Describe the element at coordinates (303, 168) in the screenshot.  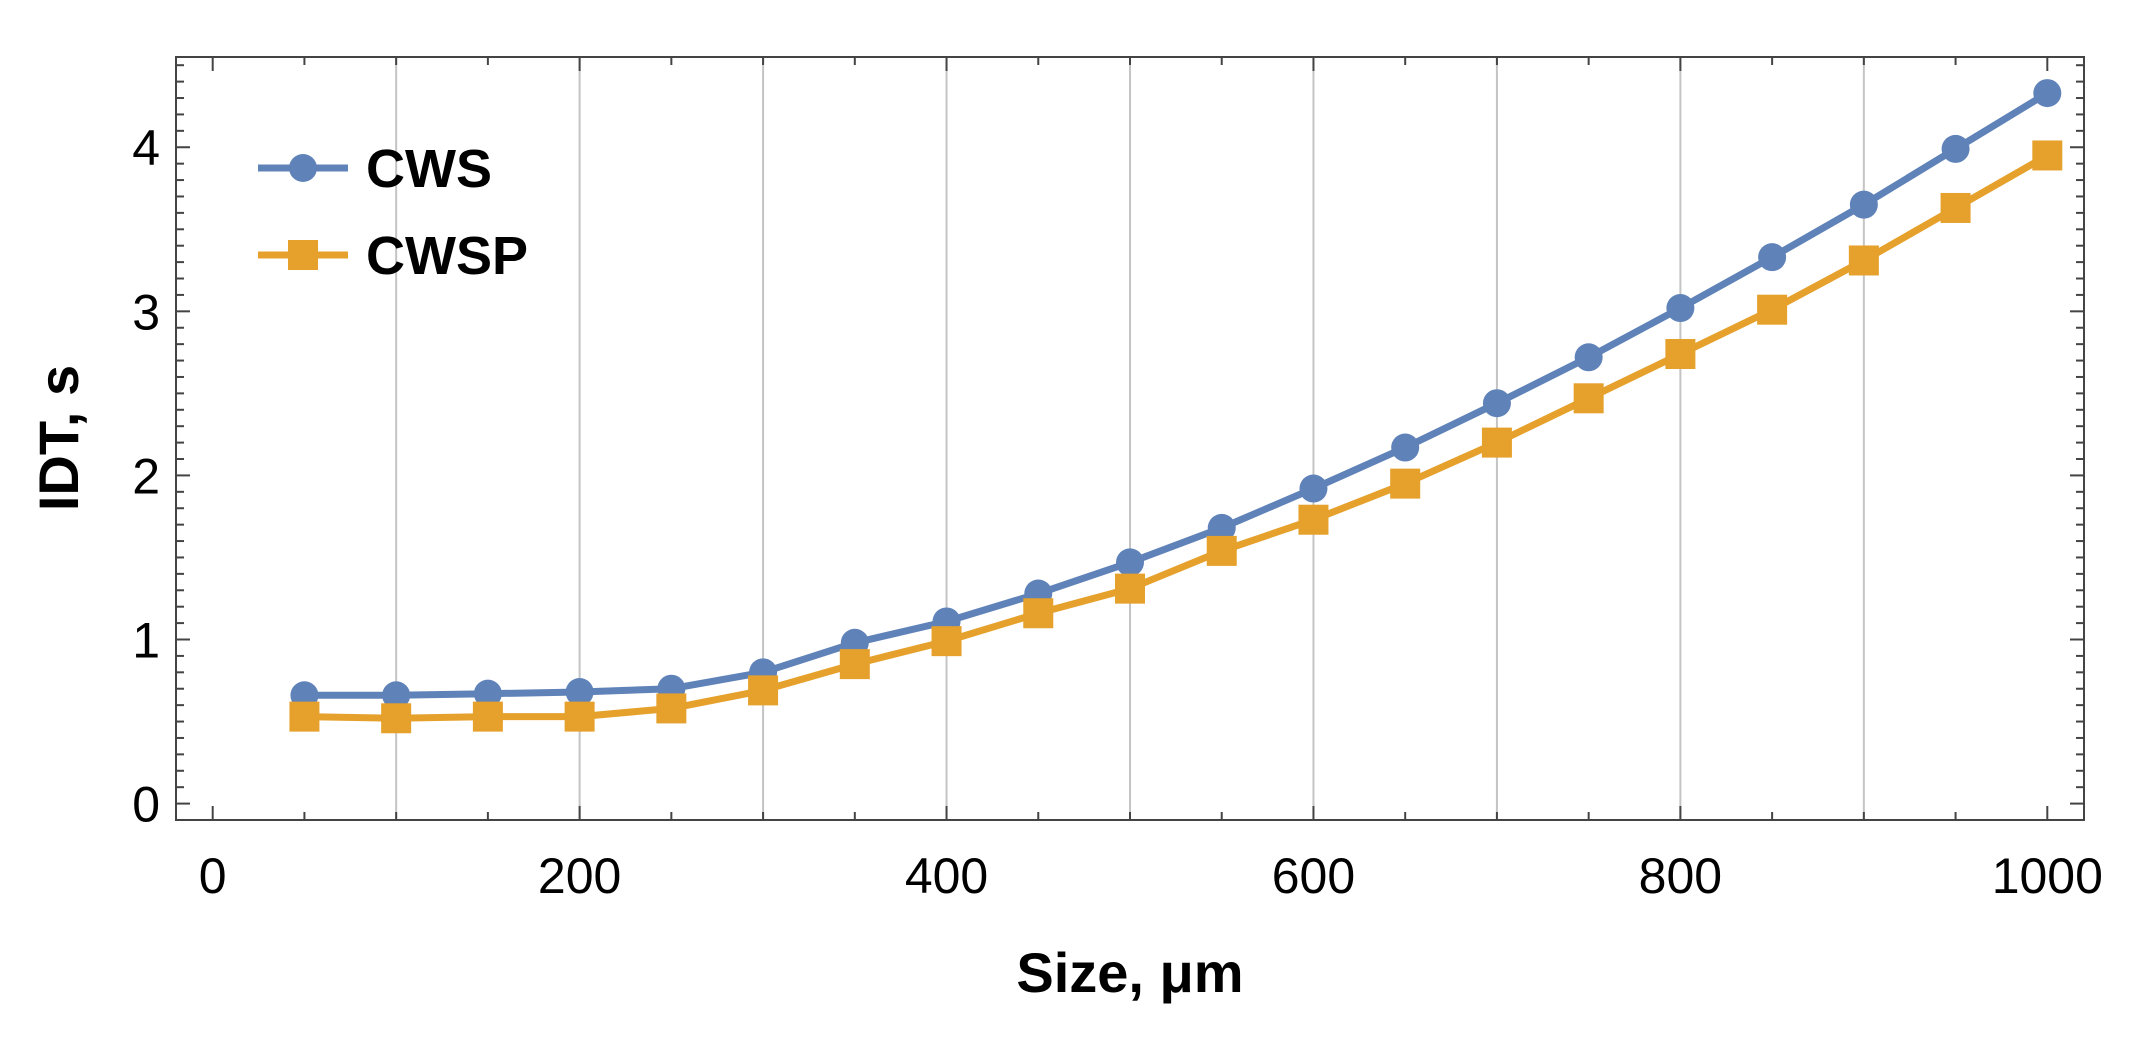
I see `legend-marker-cws` at that location.